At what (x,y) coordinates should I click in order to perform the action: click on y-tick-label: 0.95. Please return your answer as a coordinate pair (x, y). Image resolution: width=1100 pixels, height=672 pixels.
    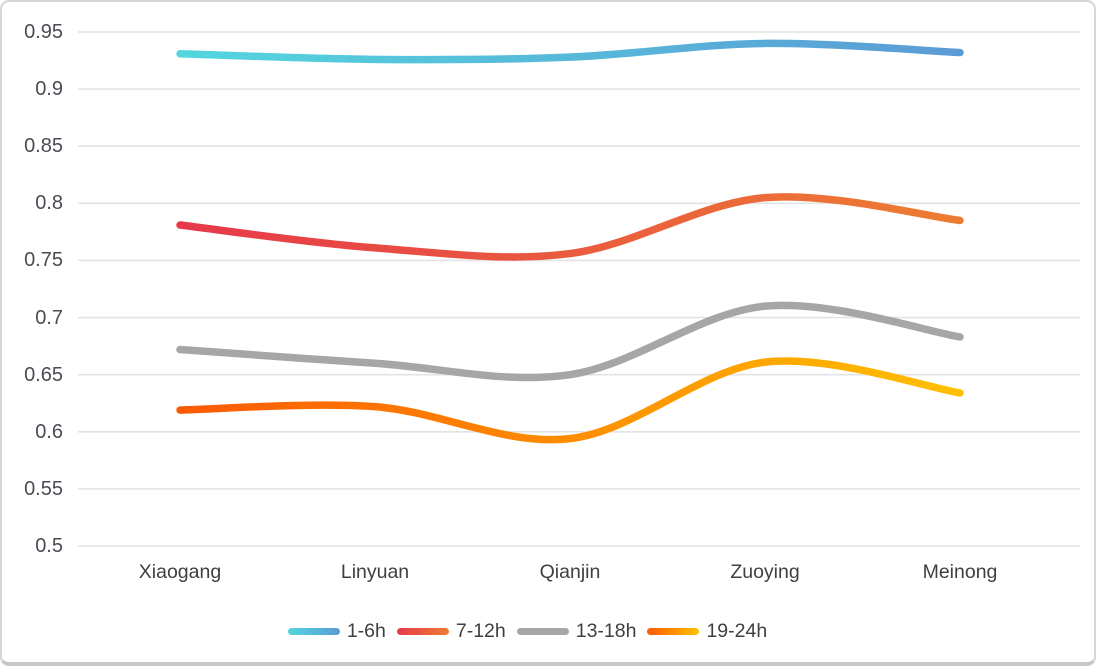
    Looking at the image, I should click on (43, 32).